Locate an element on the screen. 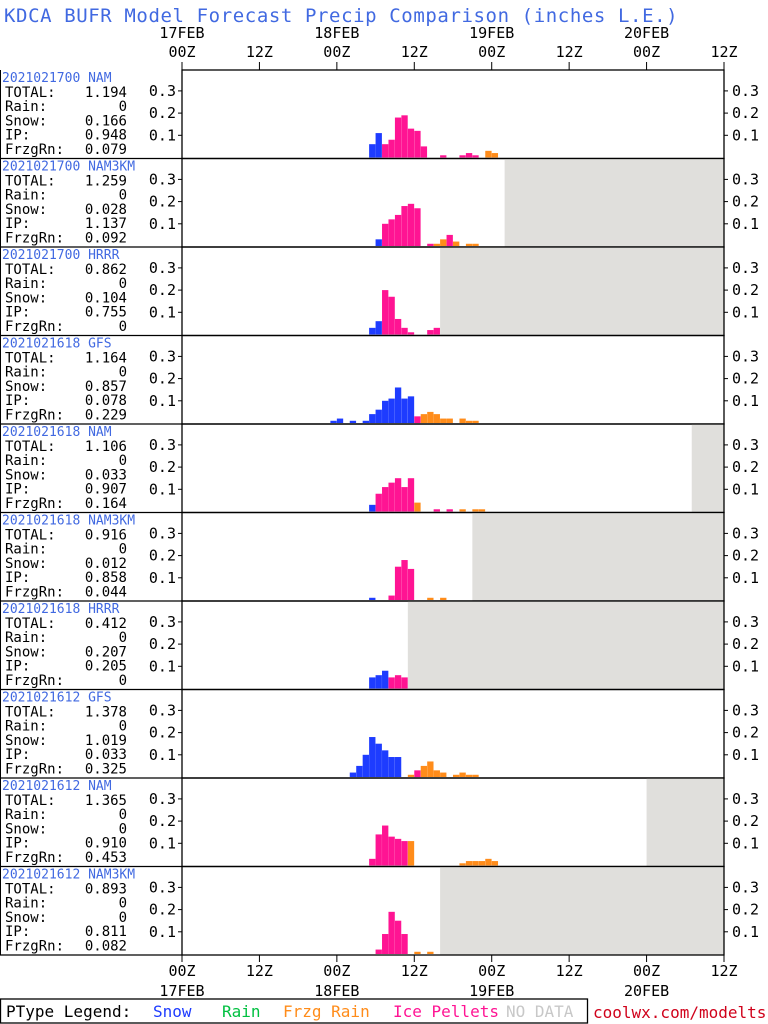 This screenshot has height=1024, width=768. legend-item: Rain is located at coordinates (241, 1011).